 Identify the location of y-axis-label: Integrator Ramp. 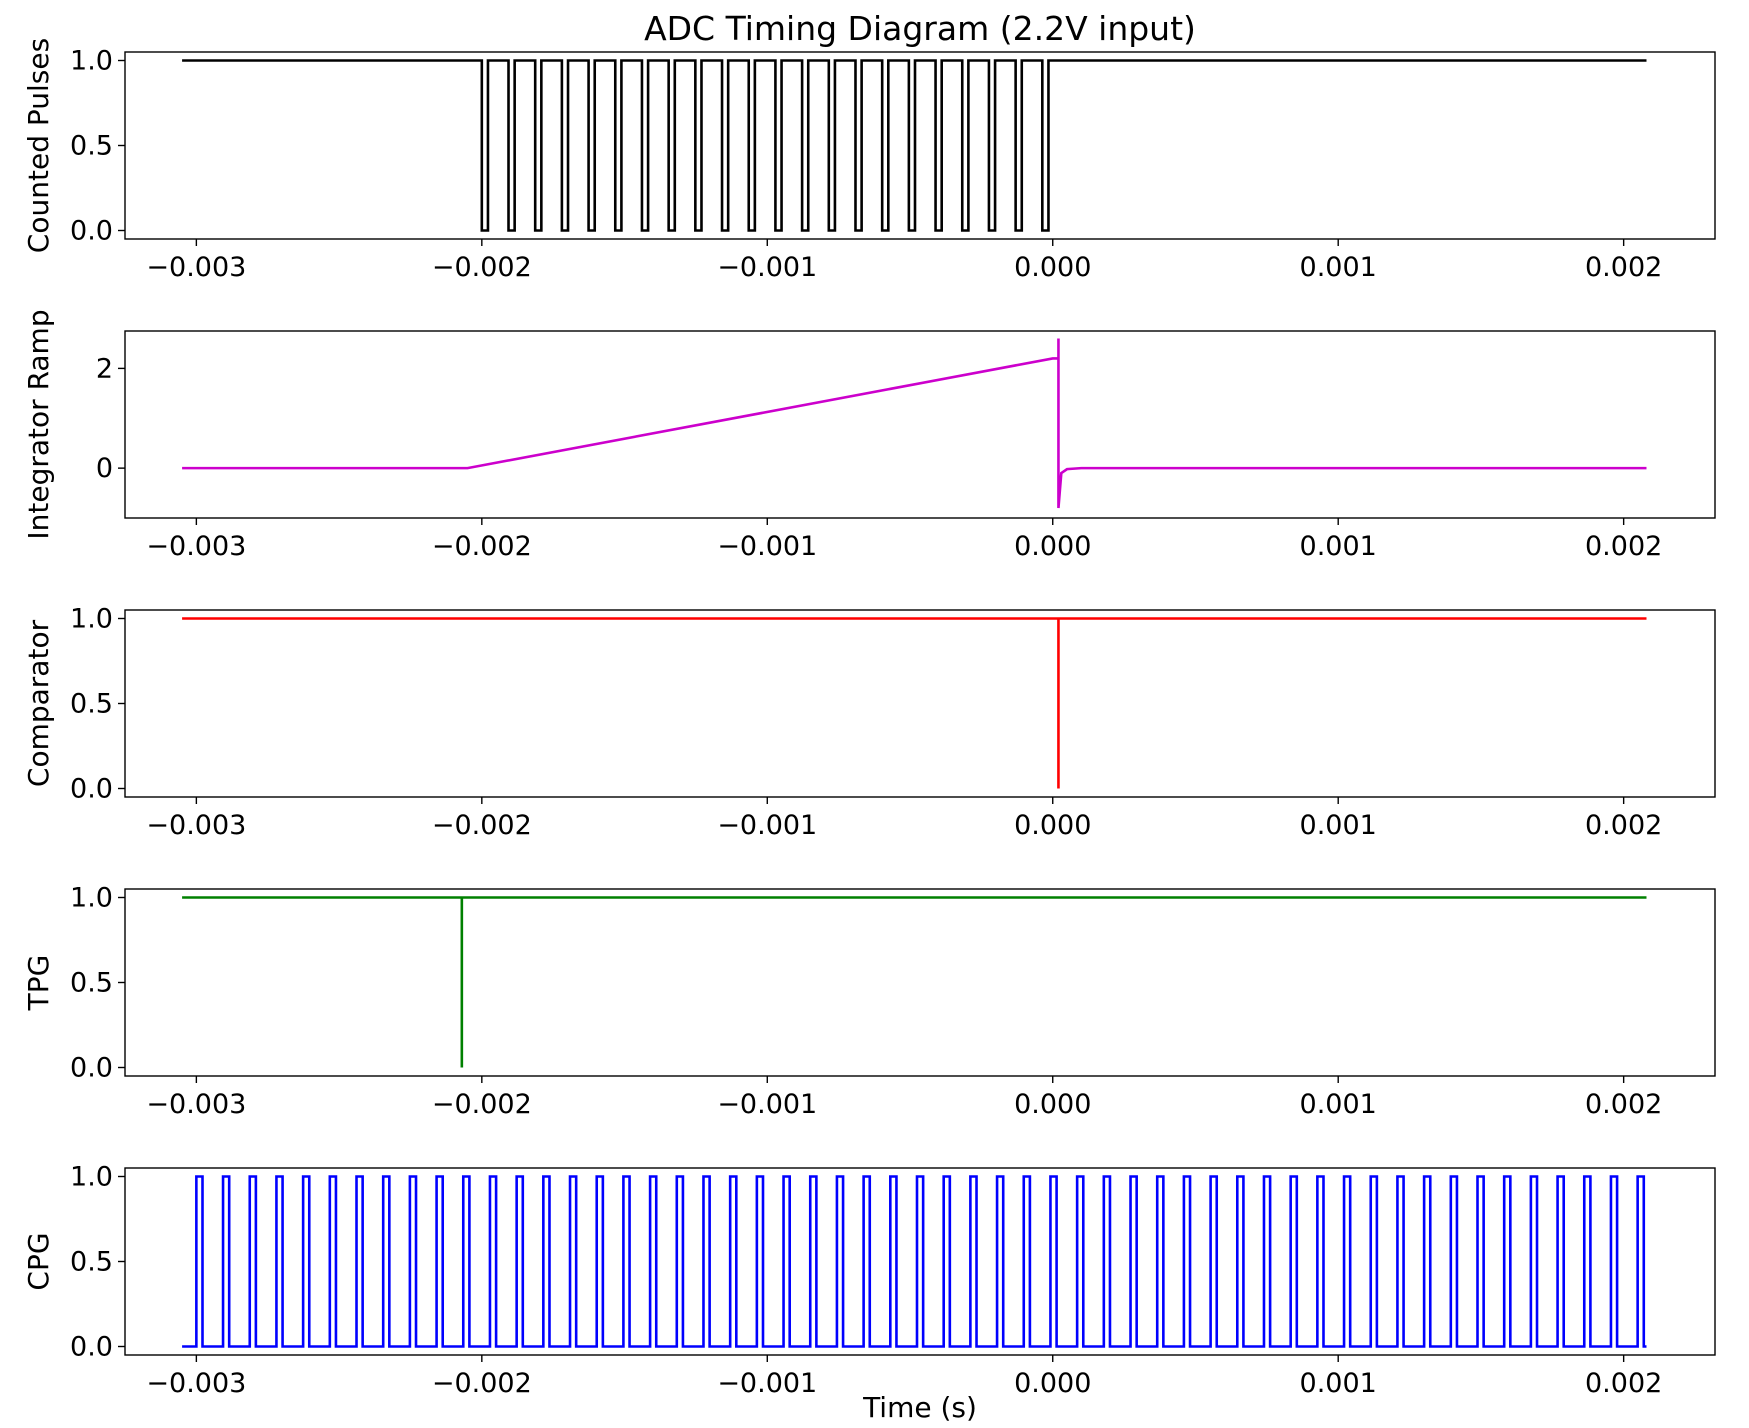
(38, 424).